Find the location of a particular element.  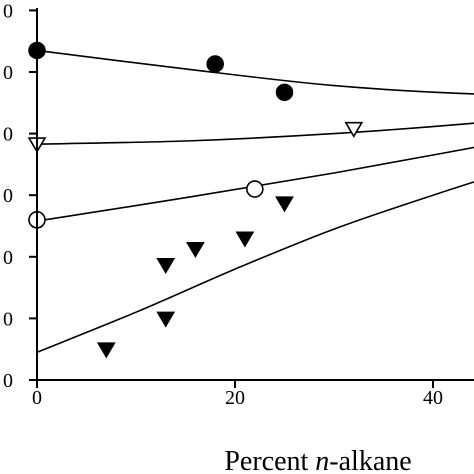

x-tick-label: 0 is located at coordinates (37, 398).